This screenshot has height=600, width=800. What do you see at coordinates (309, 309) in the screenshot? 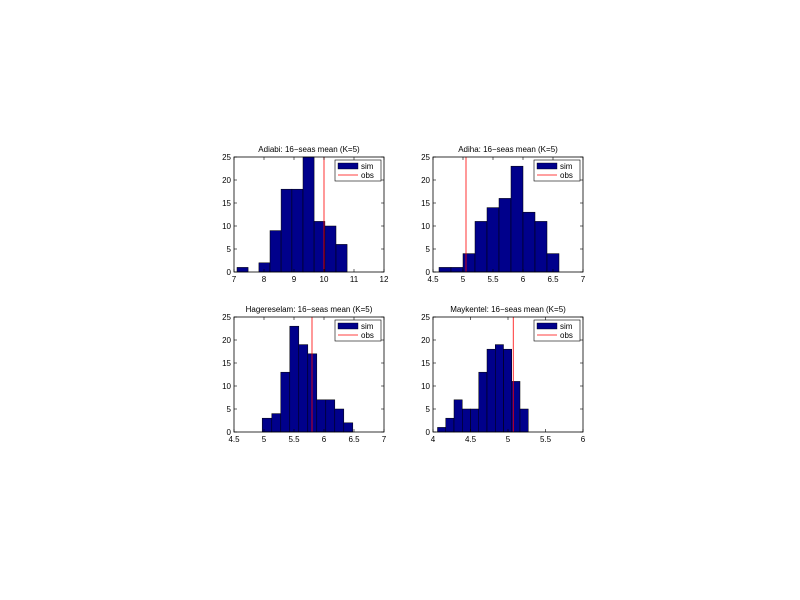
I see `chart-title: Hagereselam: 16−seas mean (K=5)` at bounding box center [309, 309].